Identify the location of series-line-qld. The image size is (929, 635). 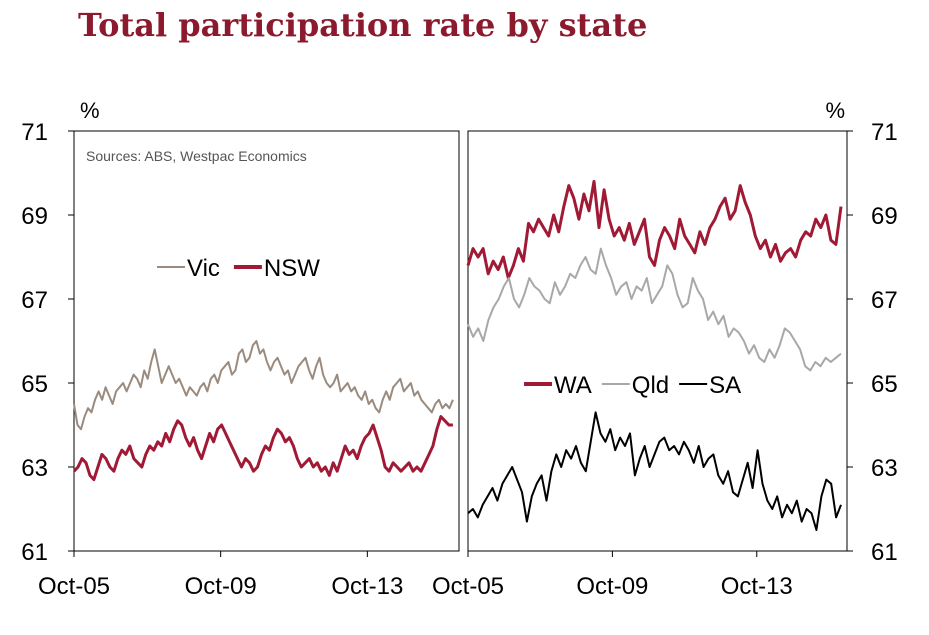
(654, 309).